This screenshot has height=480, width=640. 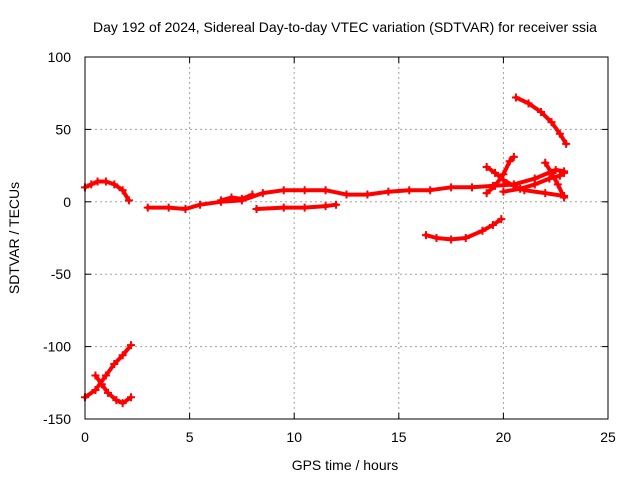 What do you see at coordinates (14, 238) in the screenshot?
I see `y-axis-title: SDTVAR / TECUs` at bounding box center [14, 238].